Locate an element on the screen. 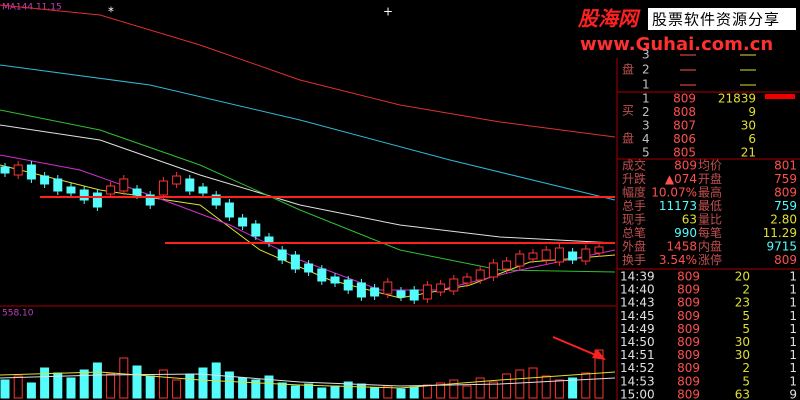  tick-count: 9 is located at coordinates (793, 393).